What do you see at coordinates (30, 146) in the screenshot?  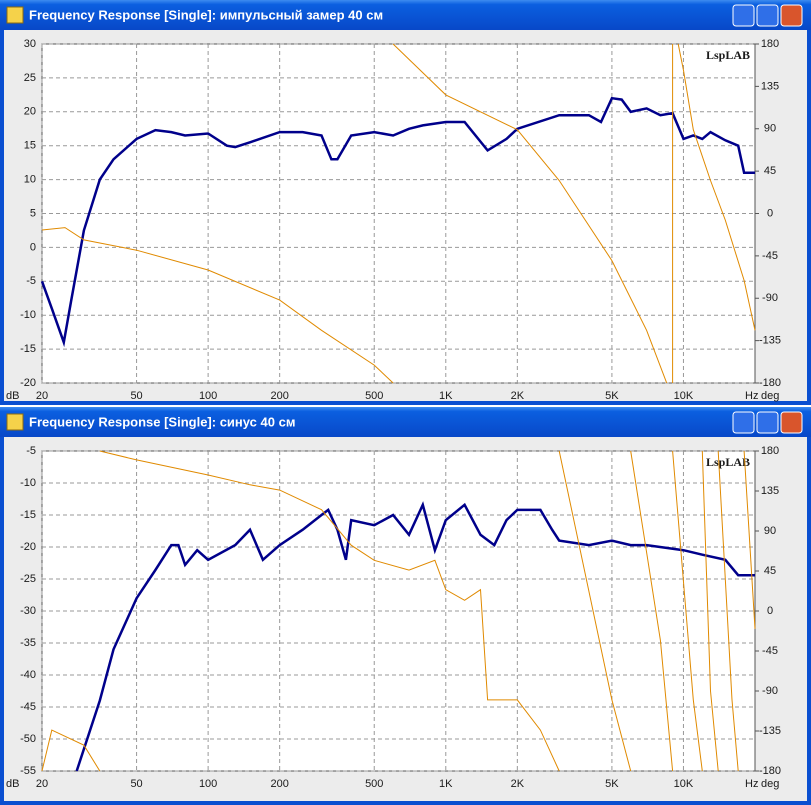 I see `y-tick-label: 15` at bounding box center [30, 146].